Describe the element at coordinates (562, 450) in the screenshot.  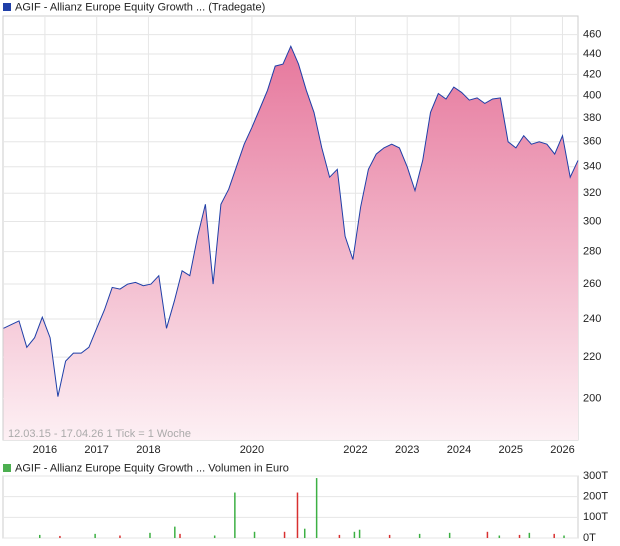
I see `x-tick-label: 2026` at that location.